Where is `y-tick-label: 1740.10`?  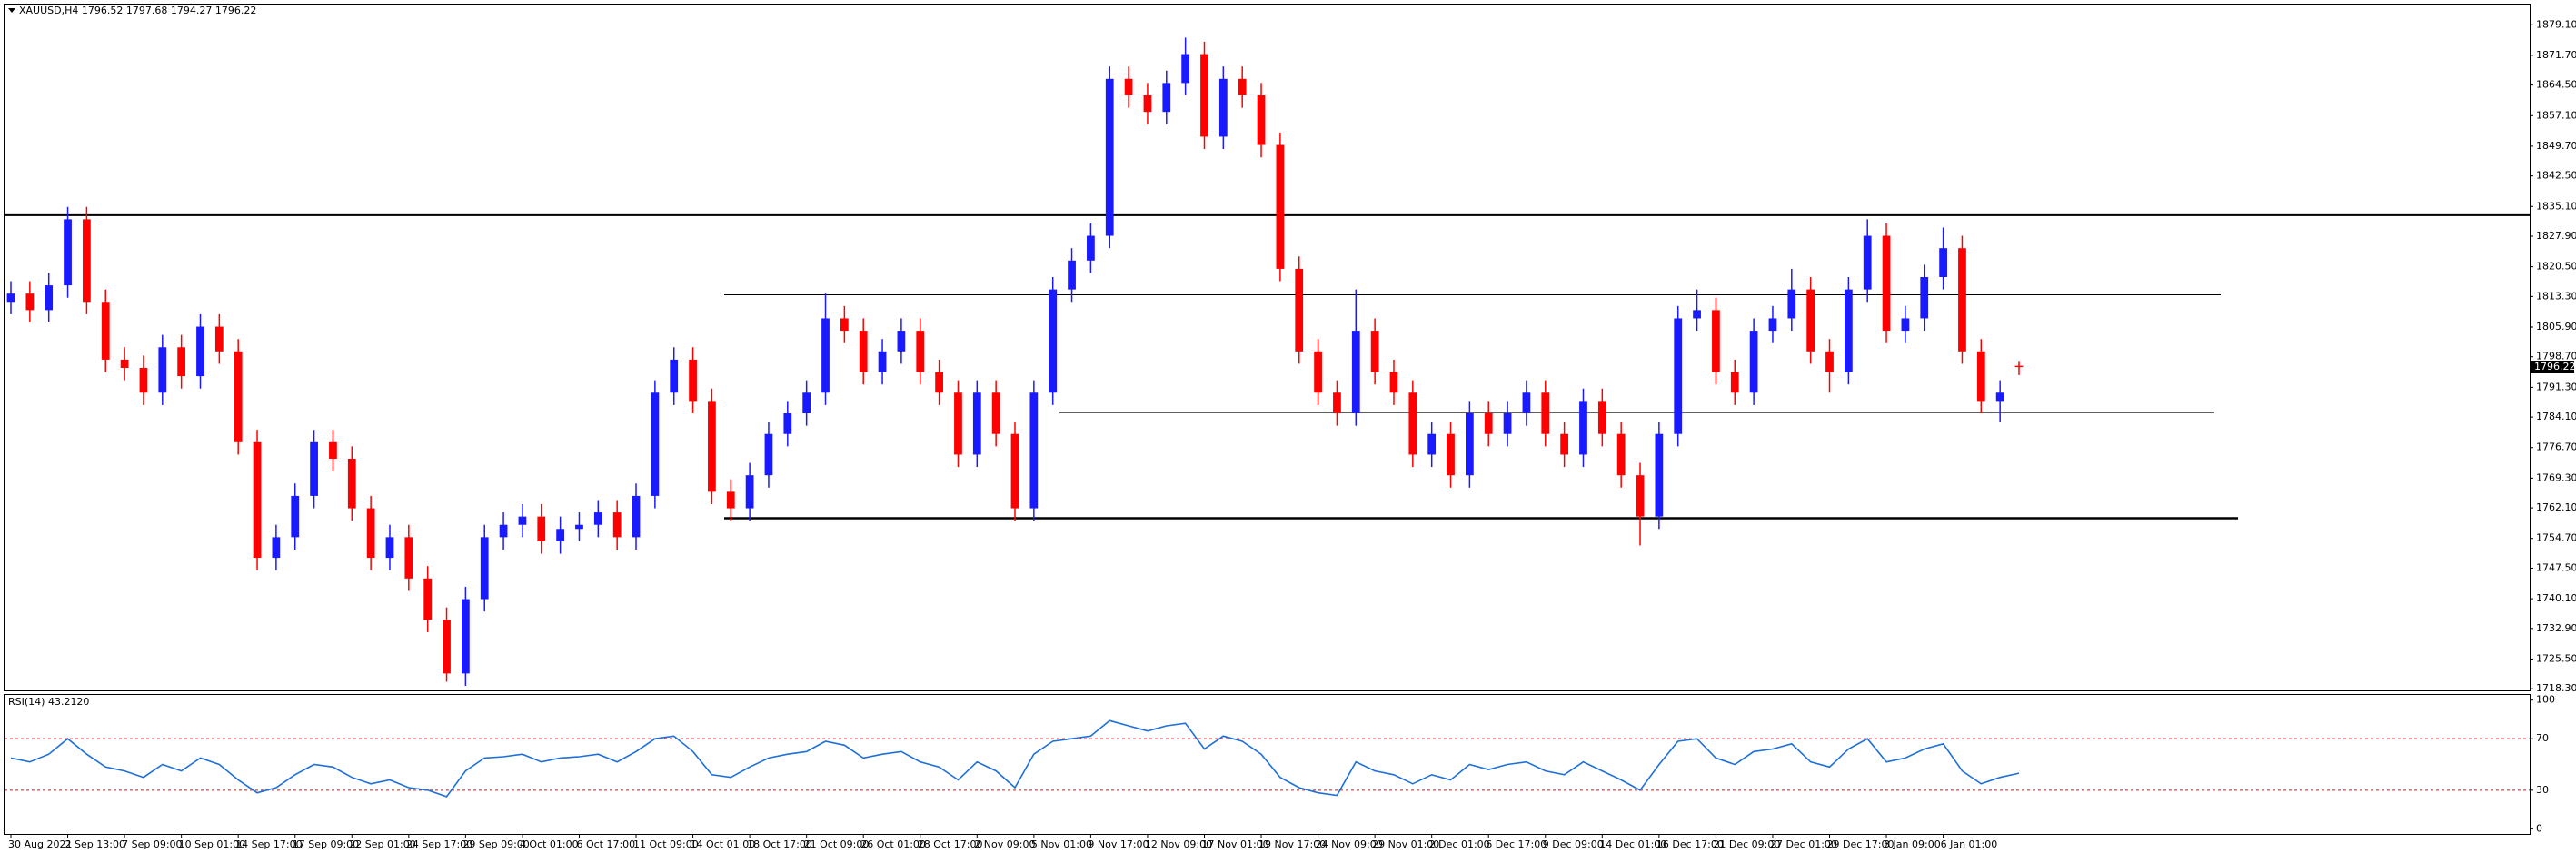
y-tick-label: 1740.10 is located at coordinates (2556, 598).